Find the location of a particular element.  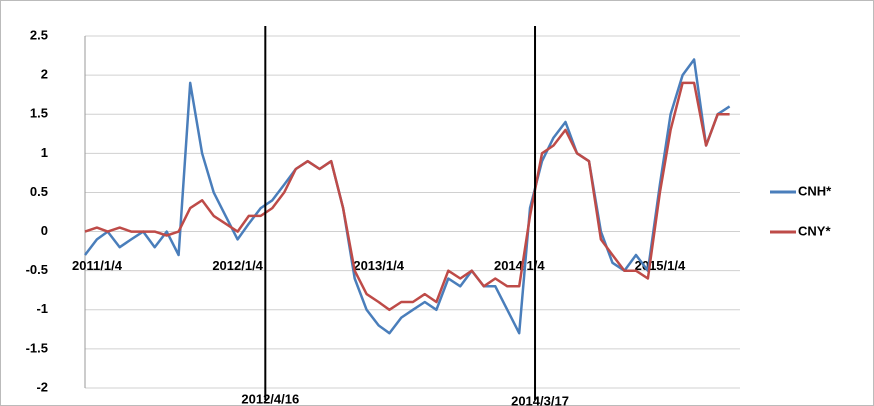

y-tick-label: 2.5 is located at coordinates (39, 34).